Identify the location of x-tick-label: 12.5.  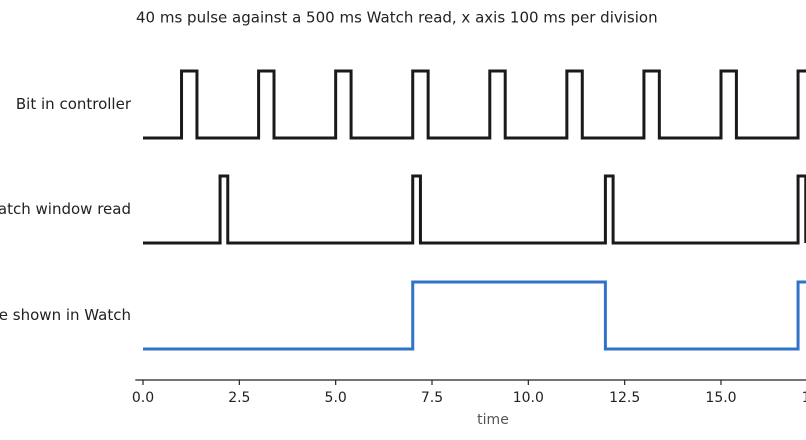
(624, 398).